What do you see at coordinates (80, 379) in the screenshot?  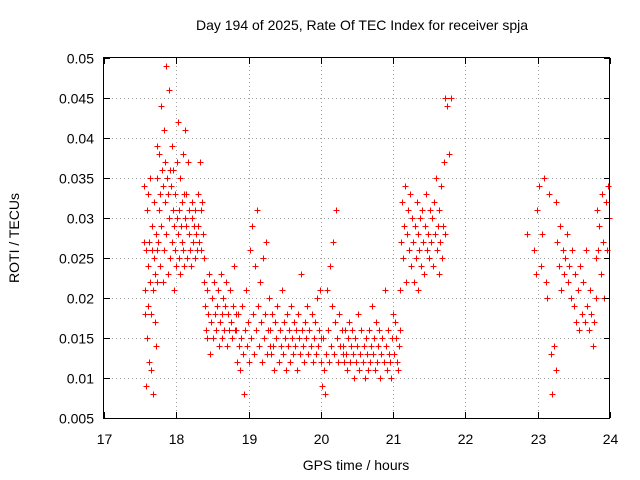 I see `y-tick-label: 0.01` at bounding box center [80, 379].